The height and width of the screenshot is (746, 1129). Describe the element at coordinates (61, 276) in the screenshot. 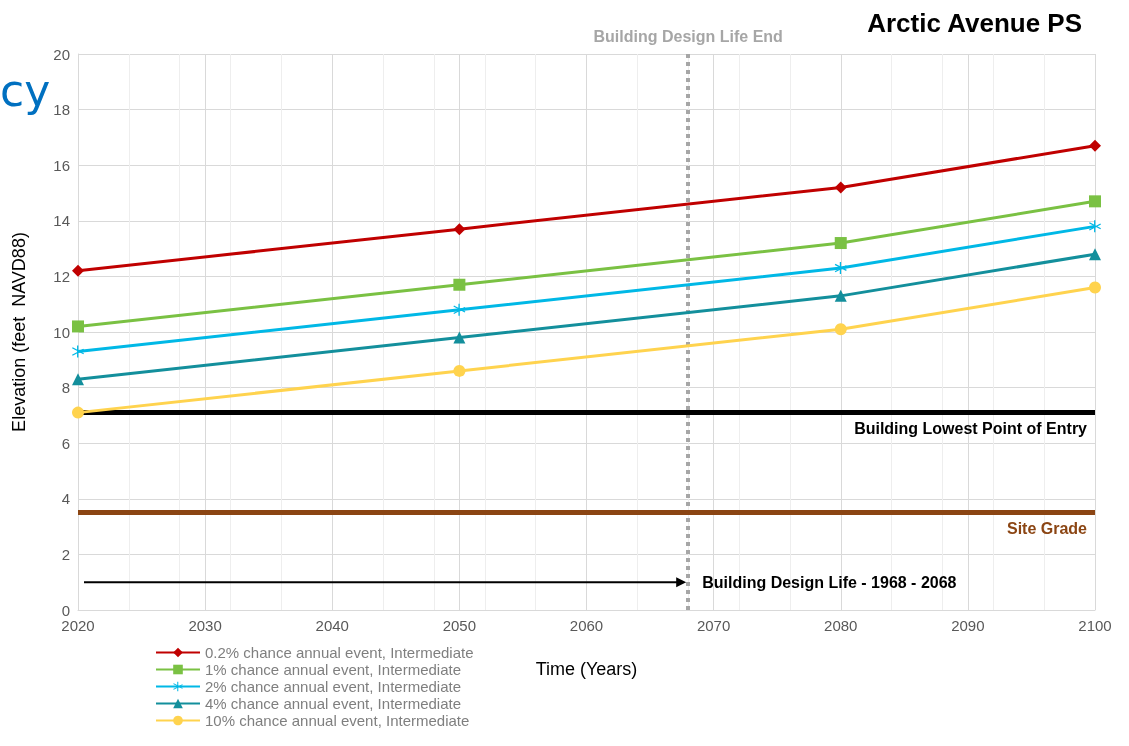

I see `y-tick-label: 12` at that location.